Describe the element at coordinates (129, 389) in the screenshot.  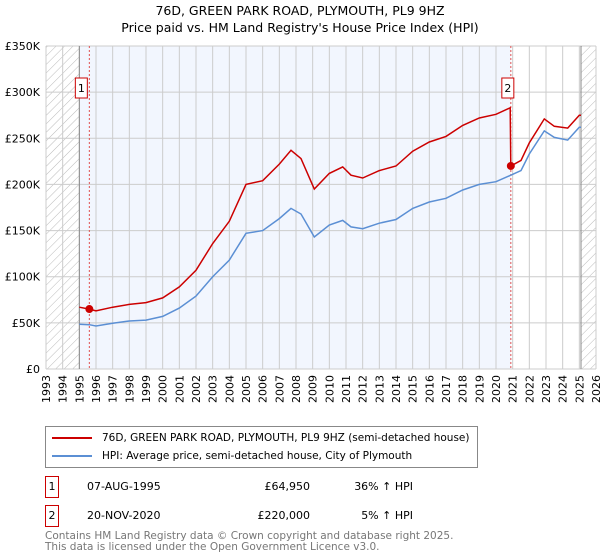
I see `x-tick-label: 1998` at that location.